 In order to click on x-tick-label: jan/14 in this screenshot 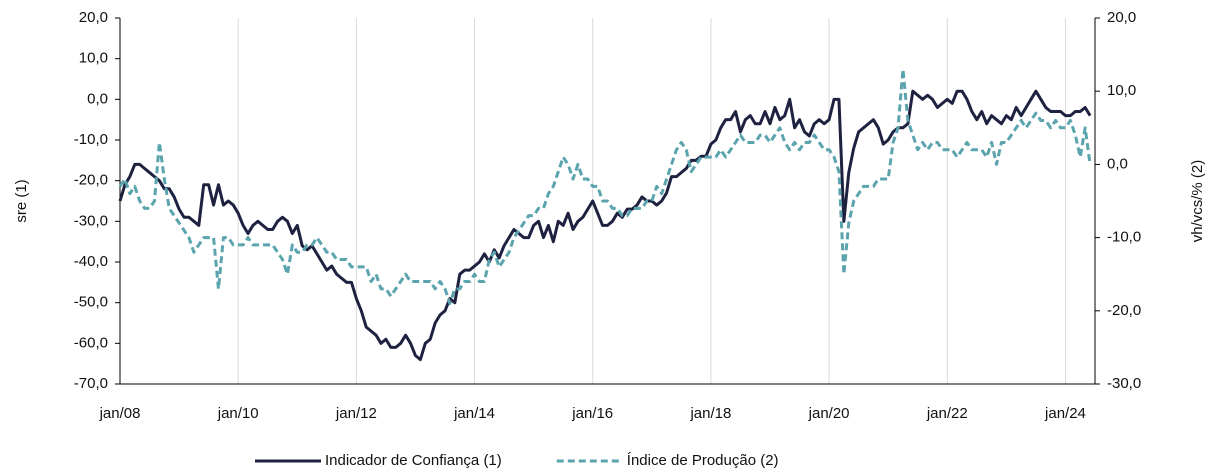, I will do `click(474, 413)`.